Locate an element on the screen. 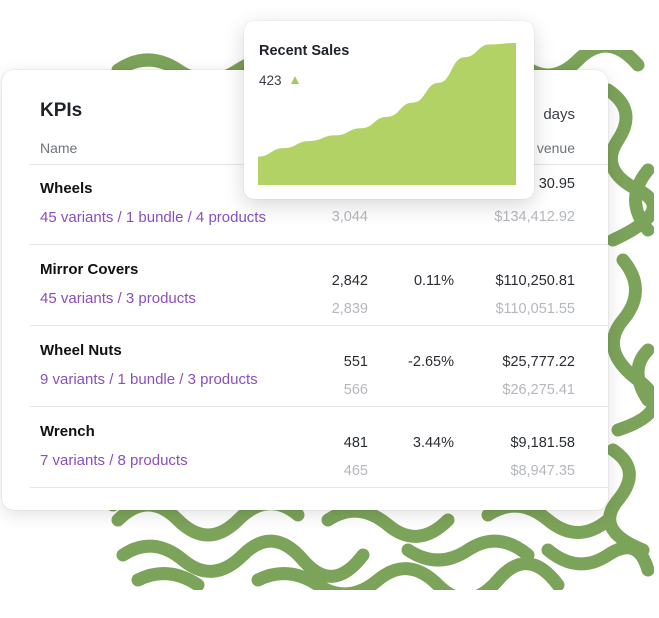 The image size is (659, 618). period-selector: days is located at coordinates (559, 114).